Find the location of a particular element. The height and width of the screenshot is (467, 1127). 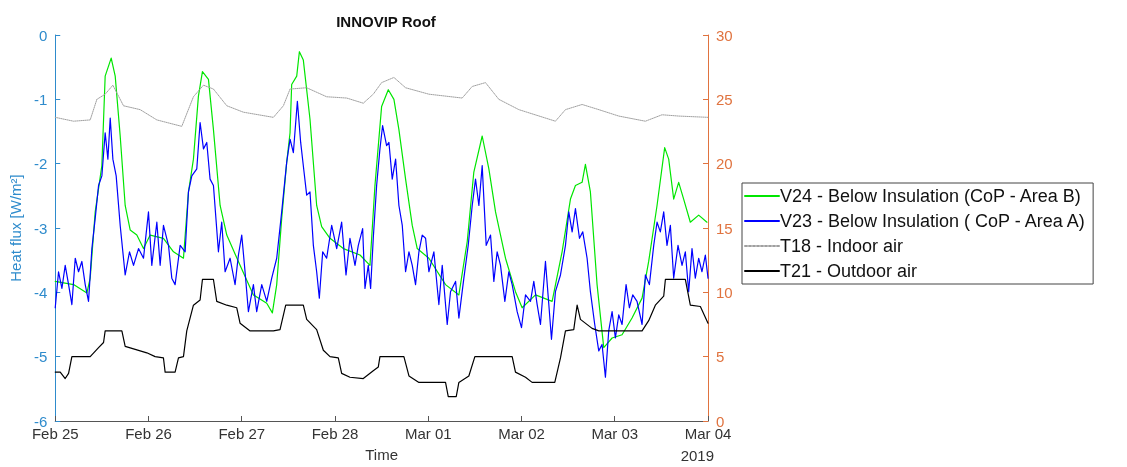

legend-label: V24 - Below Insulation (CoP - Area B) is located at coordinates (930, 196).